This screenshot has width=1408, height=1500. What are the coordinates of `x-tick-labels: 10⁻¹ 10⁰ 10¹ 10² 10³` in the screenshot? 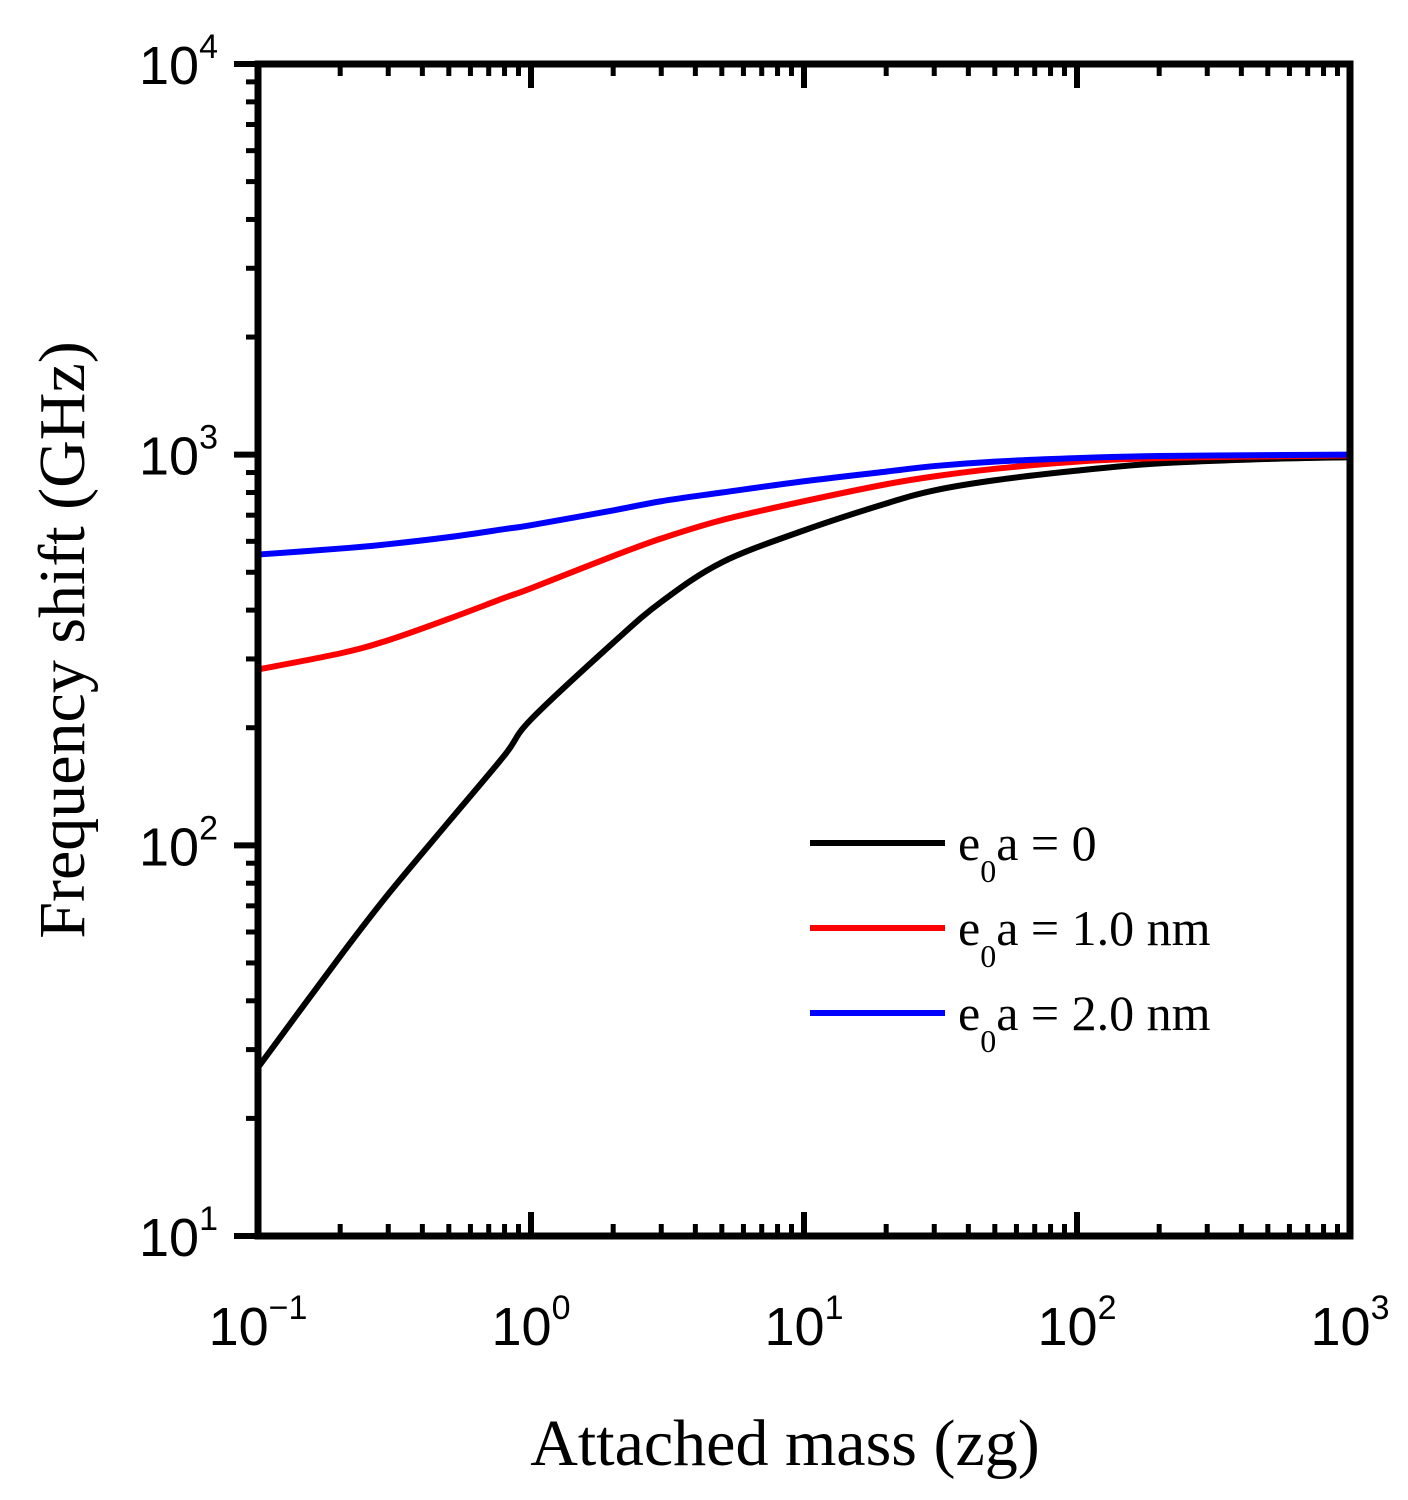 It's located at (799, 1323).